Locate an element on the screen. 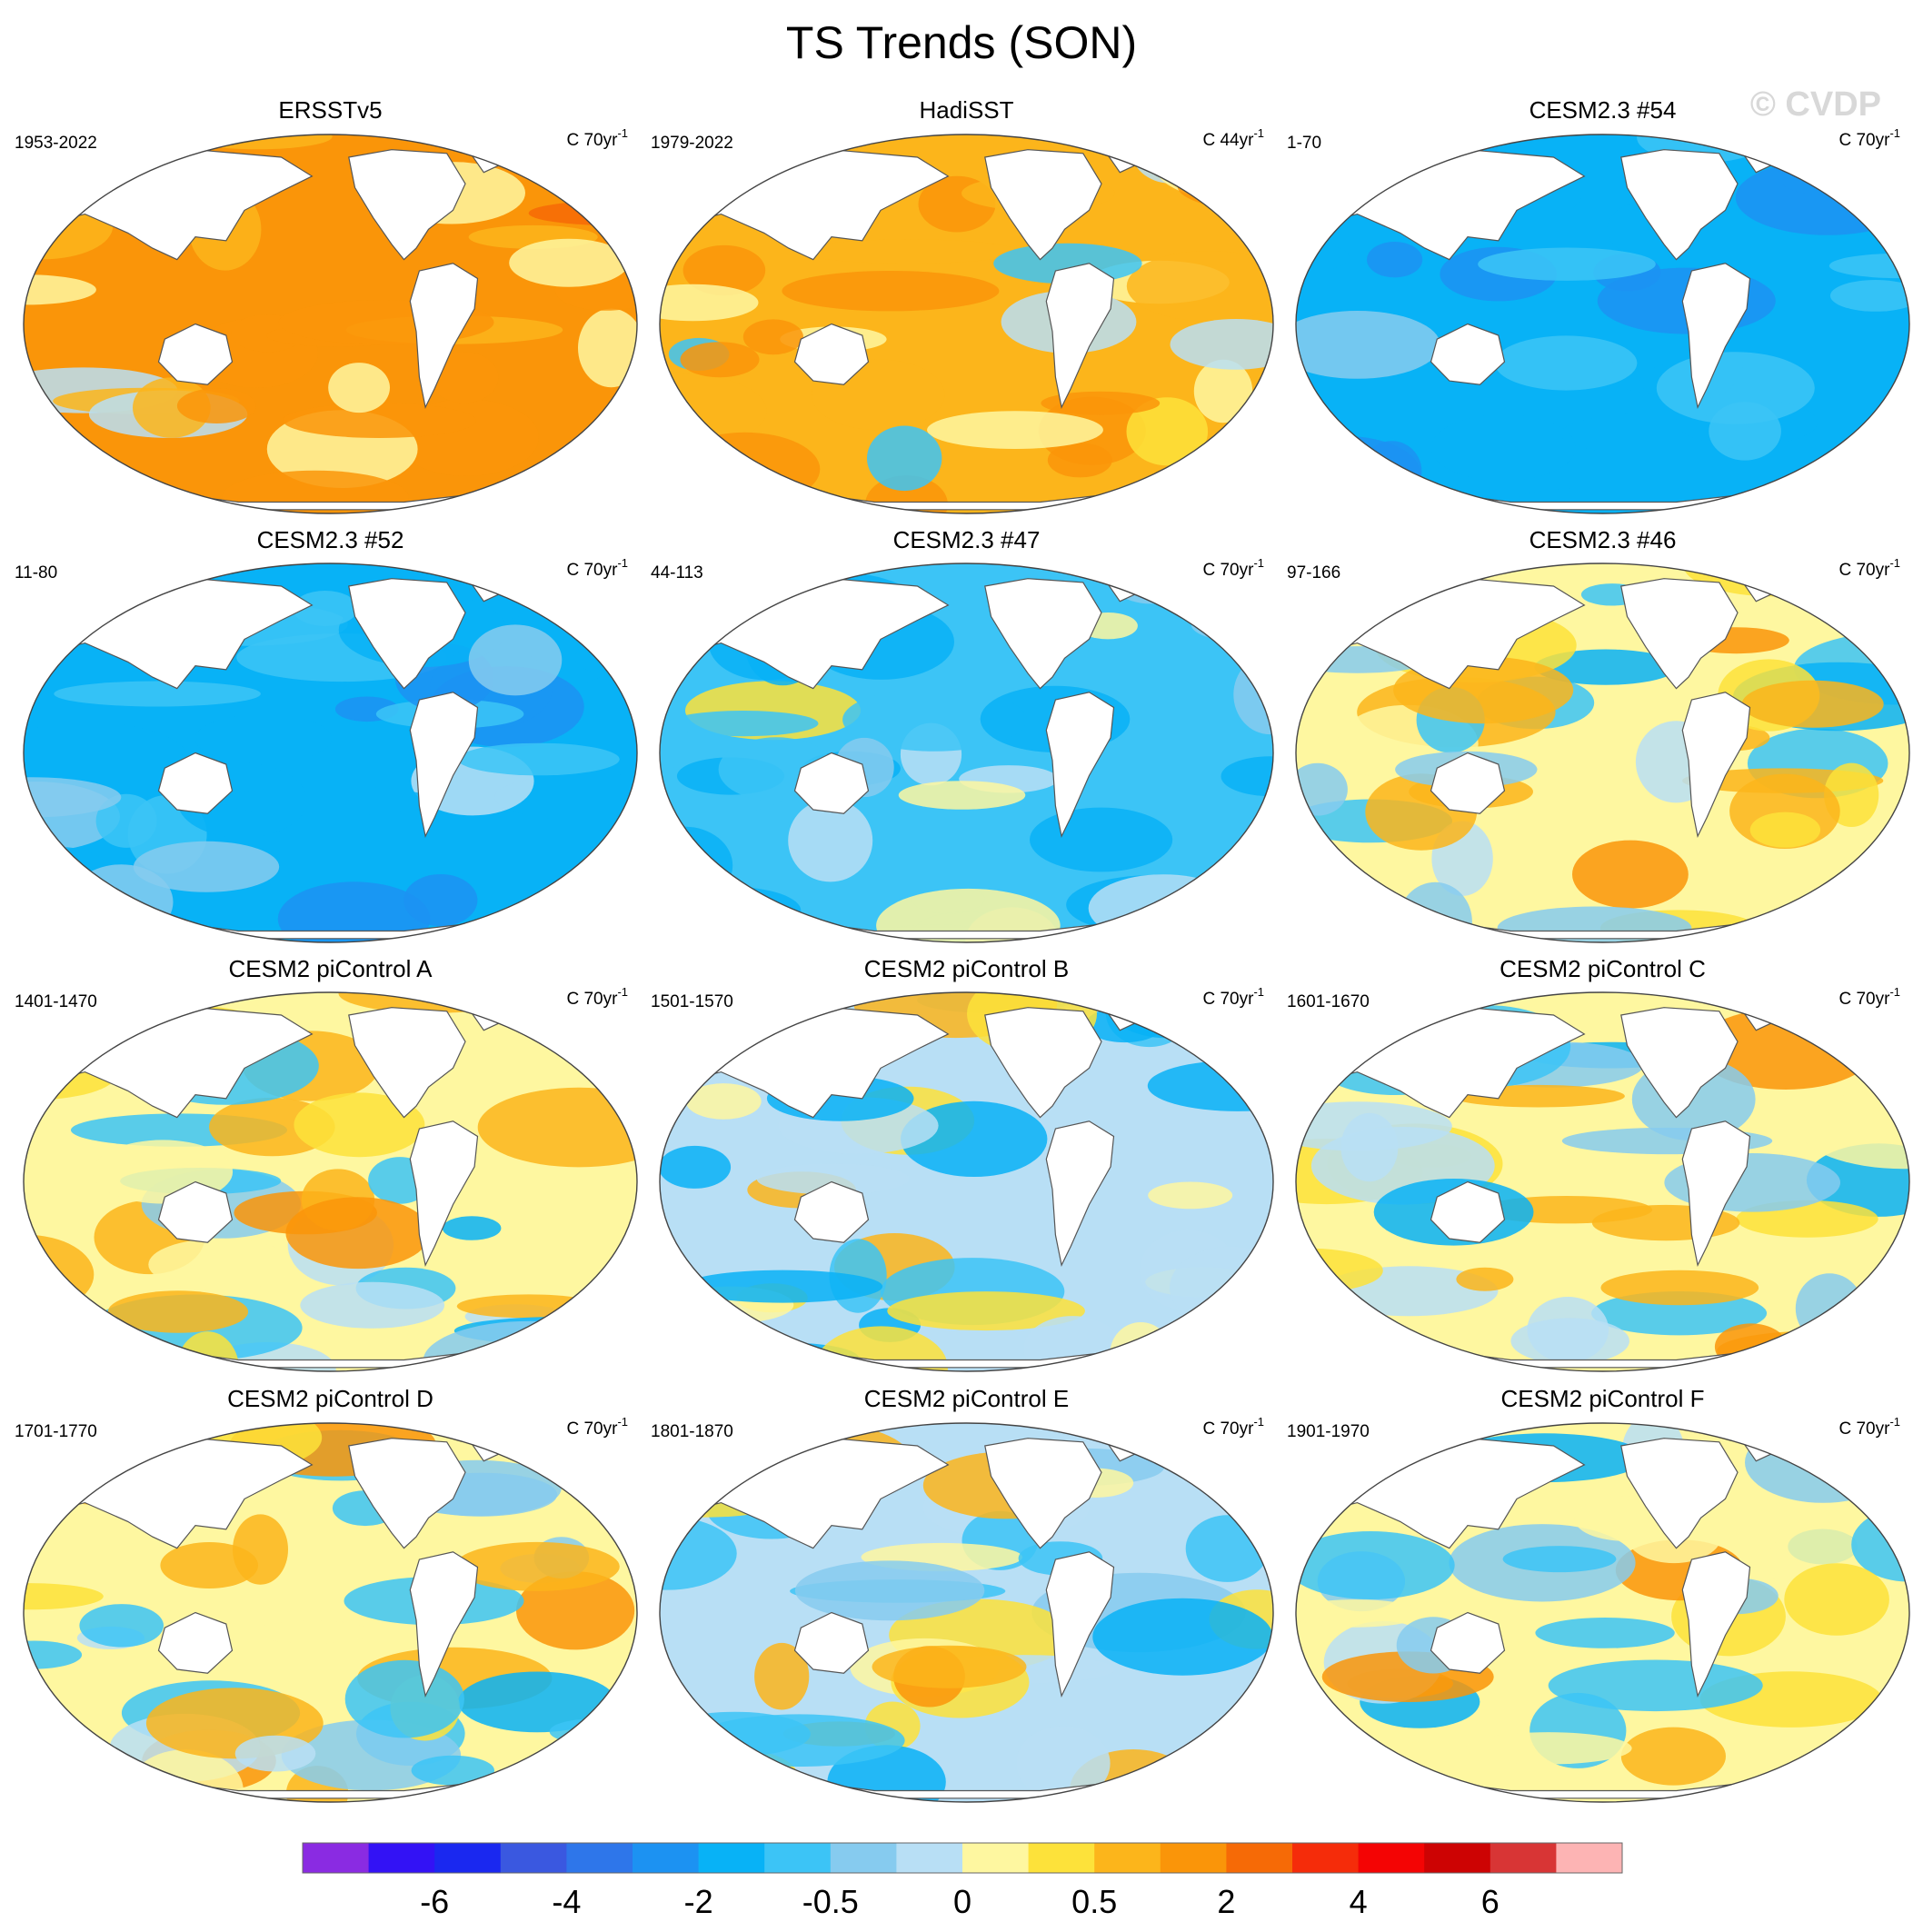 Image resolution: width=1923 pixels, height=1932 pixels. period-label: 97-166 is located at coordinates (1313, 573).